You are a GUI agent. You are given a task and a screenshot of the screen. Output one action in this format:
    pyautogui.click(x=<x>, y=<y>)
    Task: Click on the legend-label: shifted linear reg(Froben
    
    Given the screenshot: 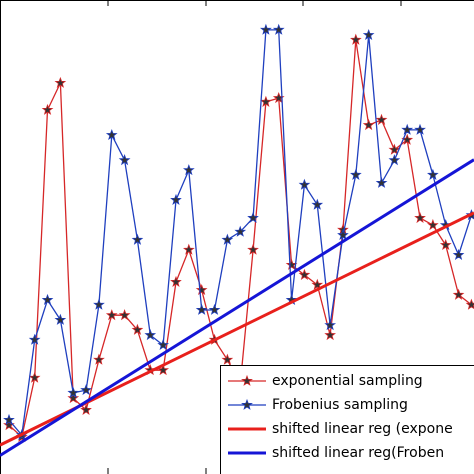 What is the action you would take?
    pyautogui.click(x=358, y=453)
    